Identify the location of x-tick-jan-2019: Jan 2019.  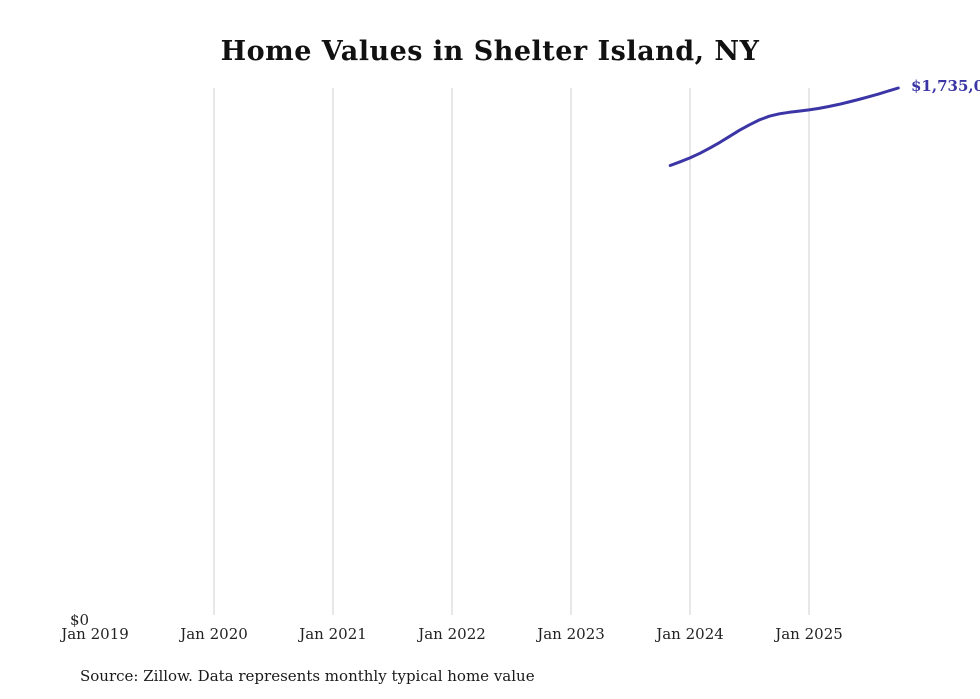
(95, 634).